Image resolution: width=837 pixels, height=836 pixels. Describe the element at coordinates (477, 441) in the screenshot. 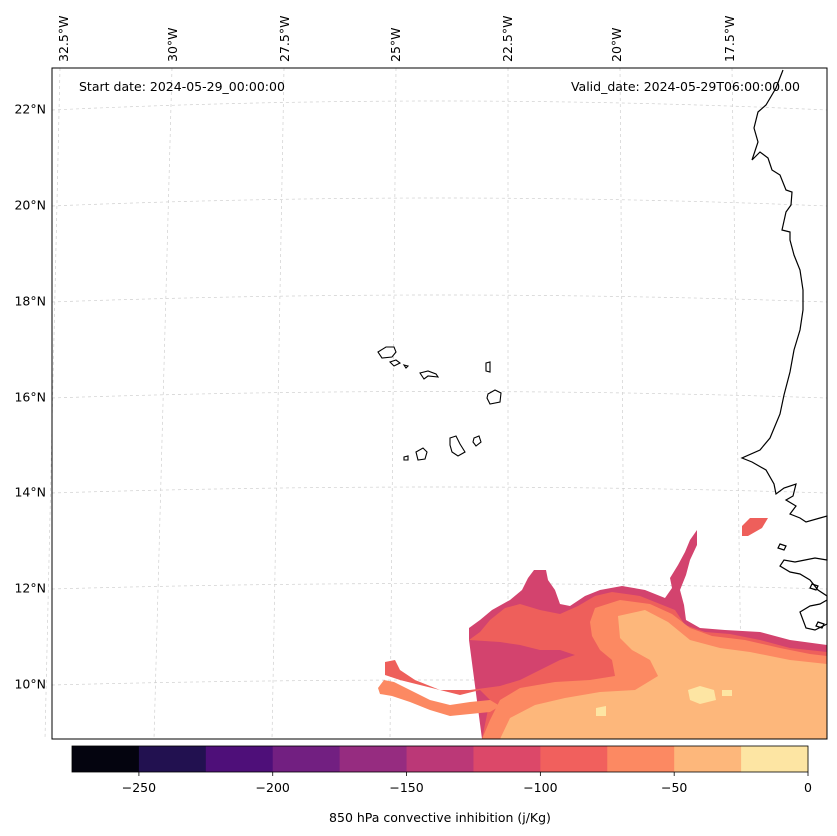

I see `island-maio` at that location.